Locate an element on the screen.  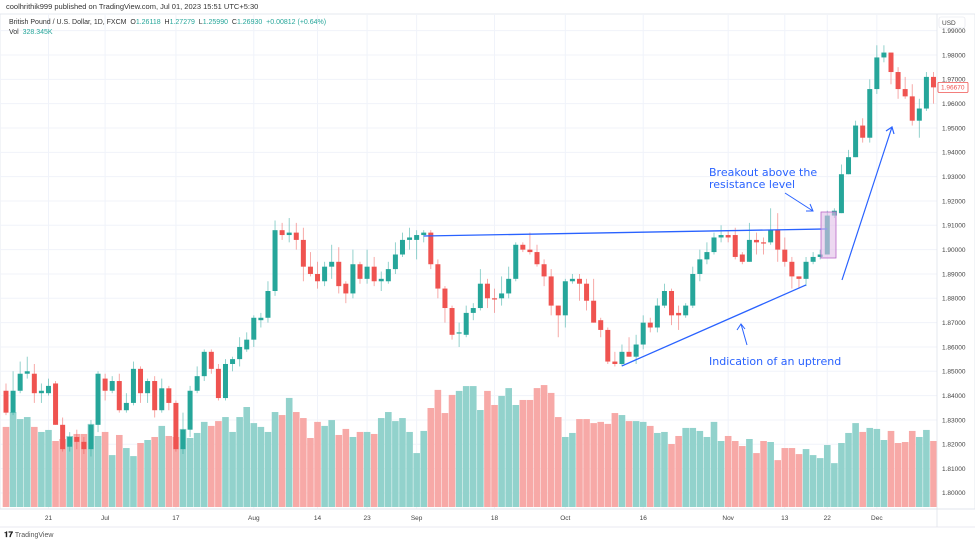
uptrend-annotation: Indication of an uptrend is located at coordinates (775, 361).